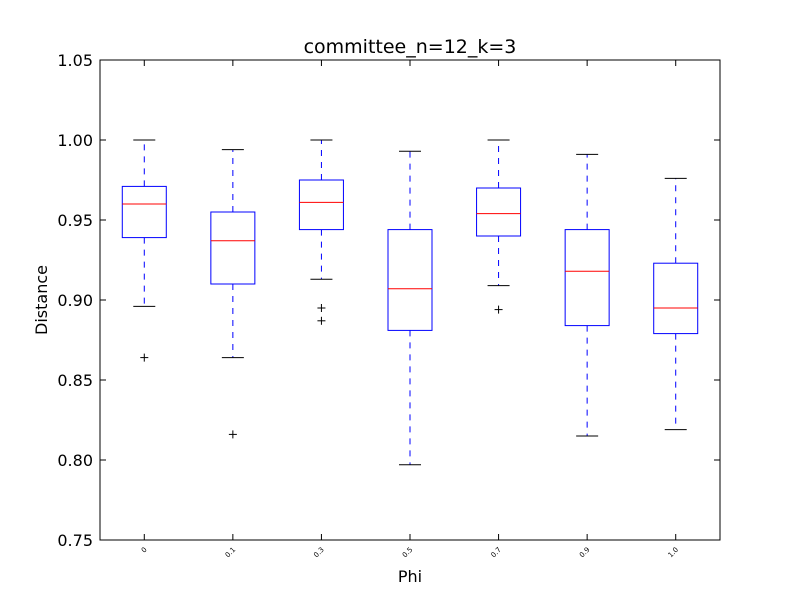  Describe the element at coordinates (496, 553) in the screenshot. I see `x-tick-label: 0.7` at that location.